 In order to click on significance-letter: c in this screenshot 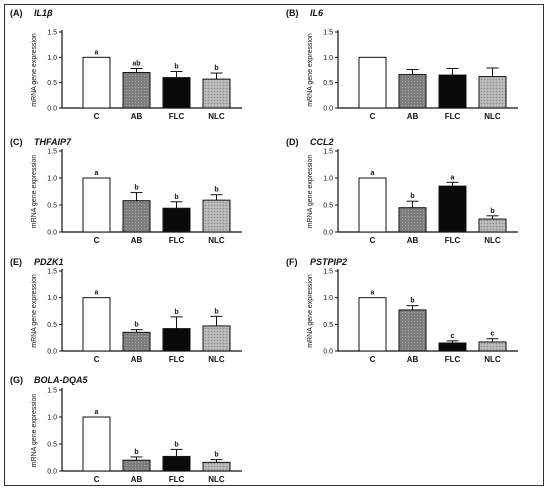, I will do `click(453, 336)`.